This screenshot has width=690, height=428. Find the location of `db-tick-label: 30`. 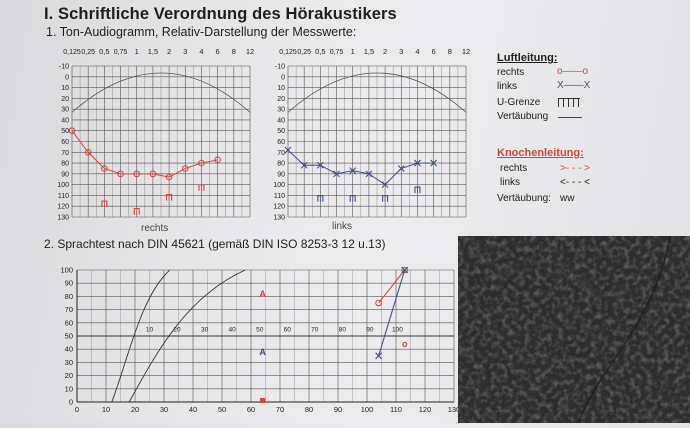

db-tick-label: 30 is located at coordinates (65, 110).